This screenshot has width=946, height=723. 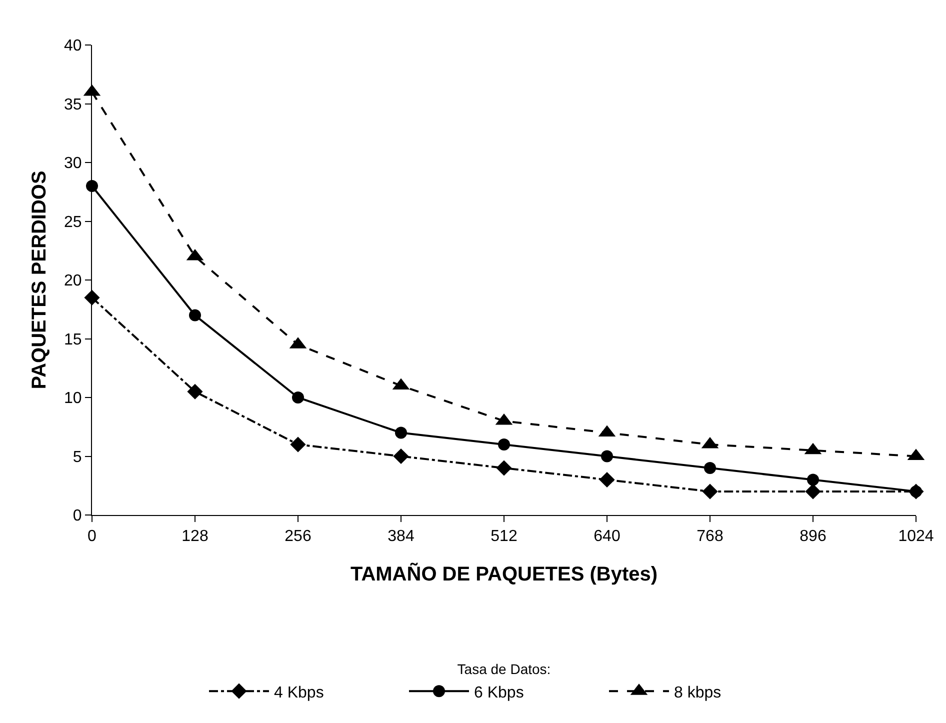 I want to click on y-tick-label: 5, so click(x=77, y=457).